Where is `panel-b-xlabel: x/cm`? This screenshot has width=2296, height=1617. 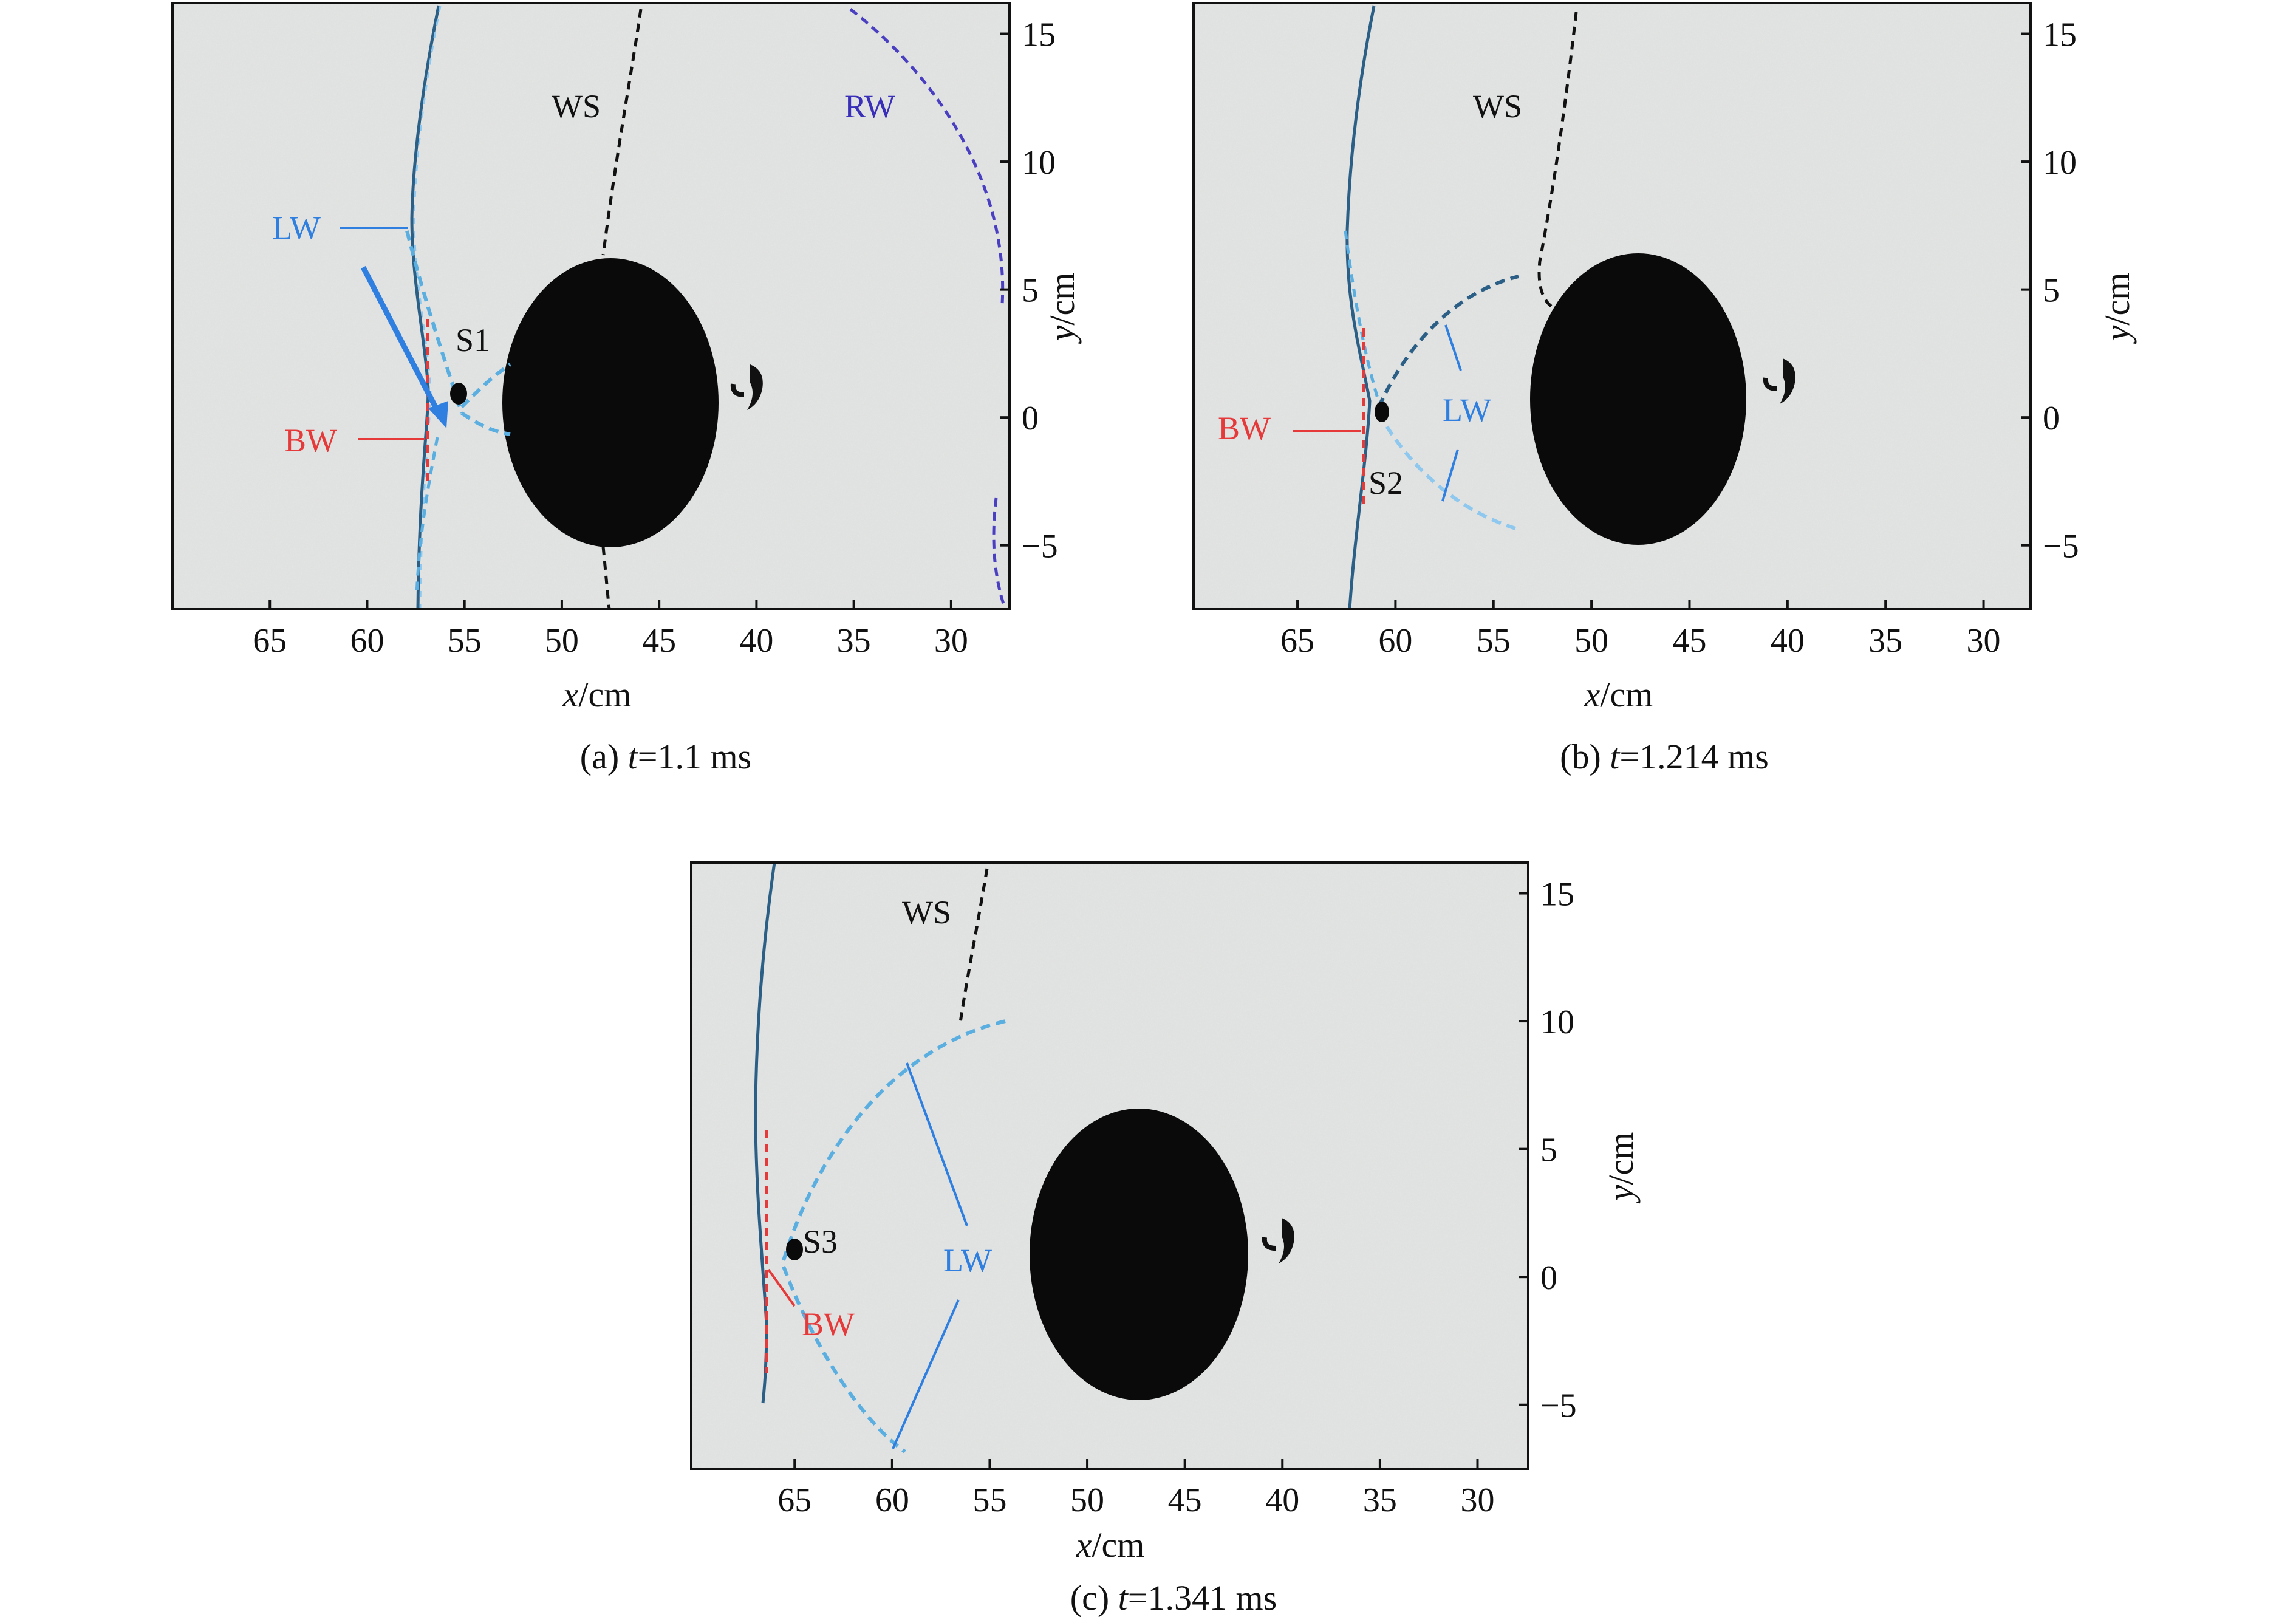
panel-b-xlabel: x/cm is located at coordinates (1618, 694).